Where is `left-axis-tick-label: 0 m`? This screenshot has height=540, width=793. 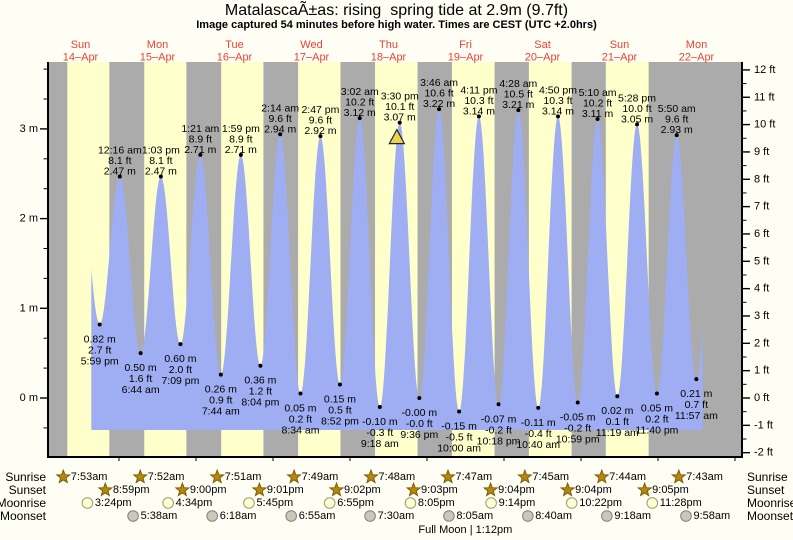
left-axis-tick-label: 0 m is located at coordinates (29, 398).